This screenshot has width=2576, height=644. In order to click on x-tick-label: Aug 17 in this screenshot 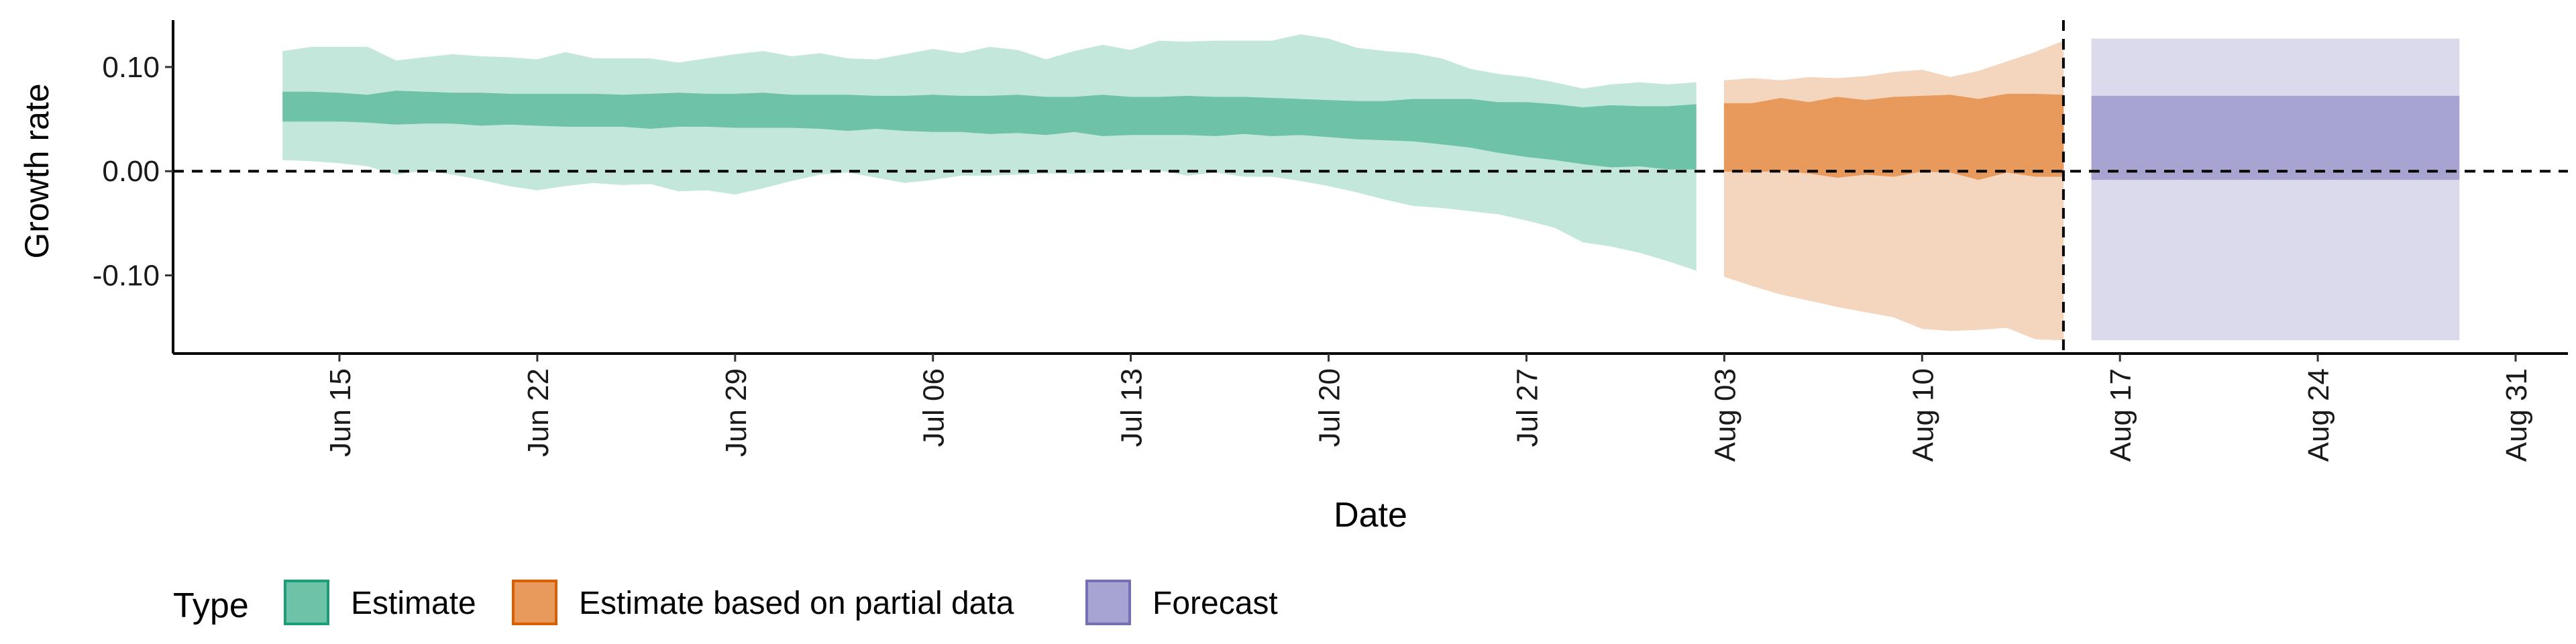, I will do `click(2120, 415)`.